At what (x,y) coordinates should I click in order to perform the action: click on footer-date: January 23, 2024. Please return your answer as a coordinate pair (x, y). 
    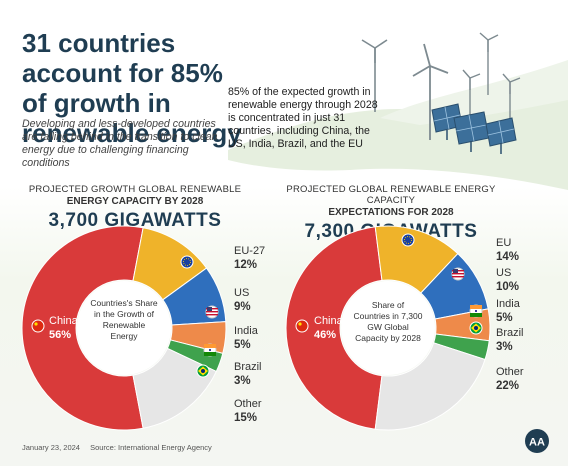
    Looking at the image, I should click on (51, 447).